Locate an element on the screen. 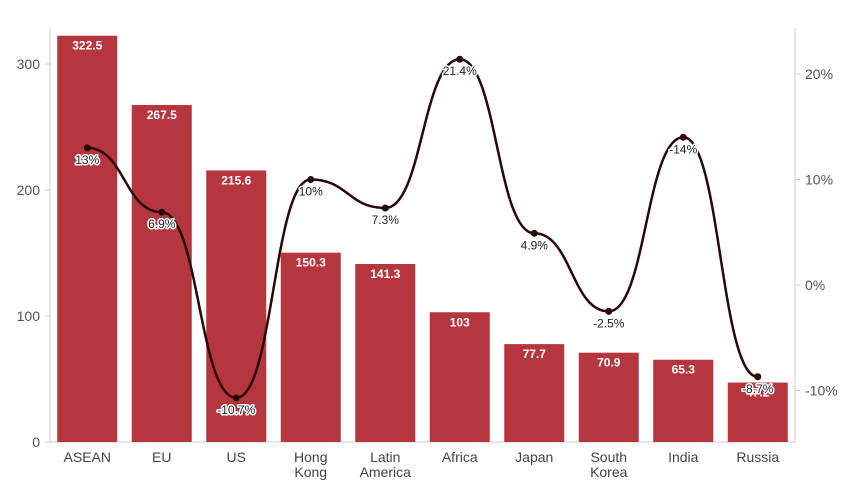  growth-label-halo: 13% is located at coordinates (87, 160).